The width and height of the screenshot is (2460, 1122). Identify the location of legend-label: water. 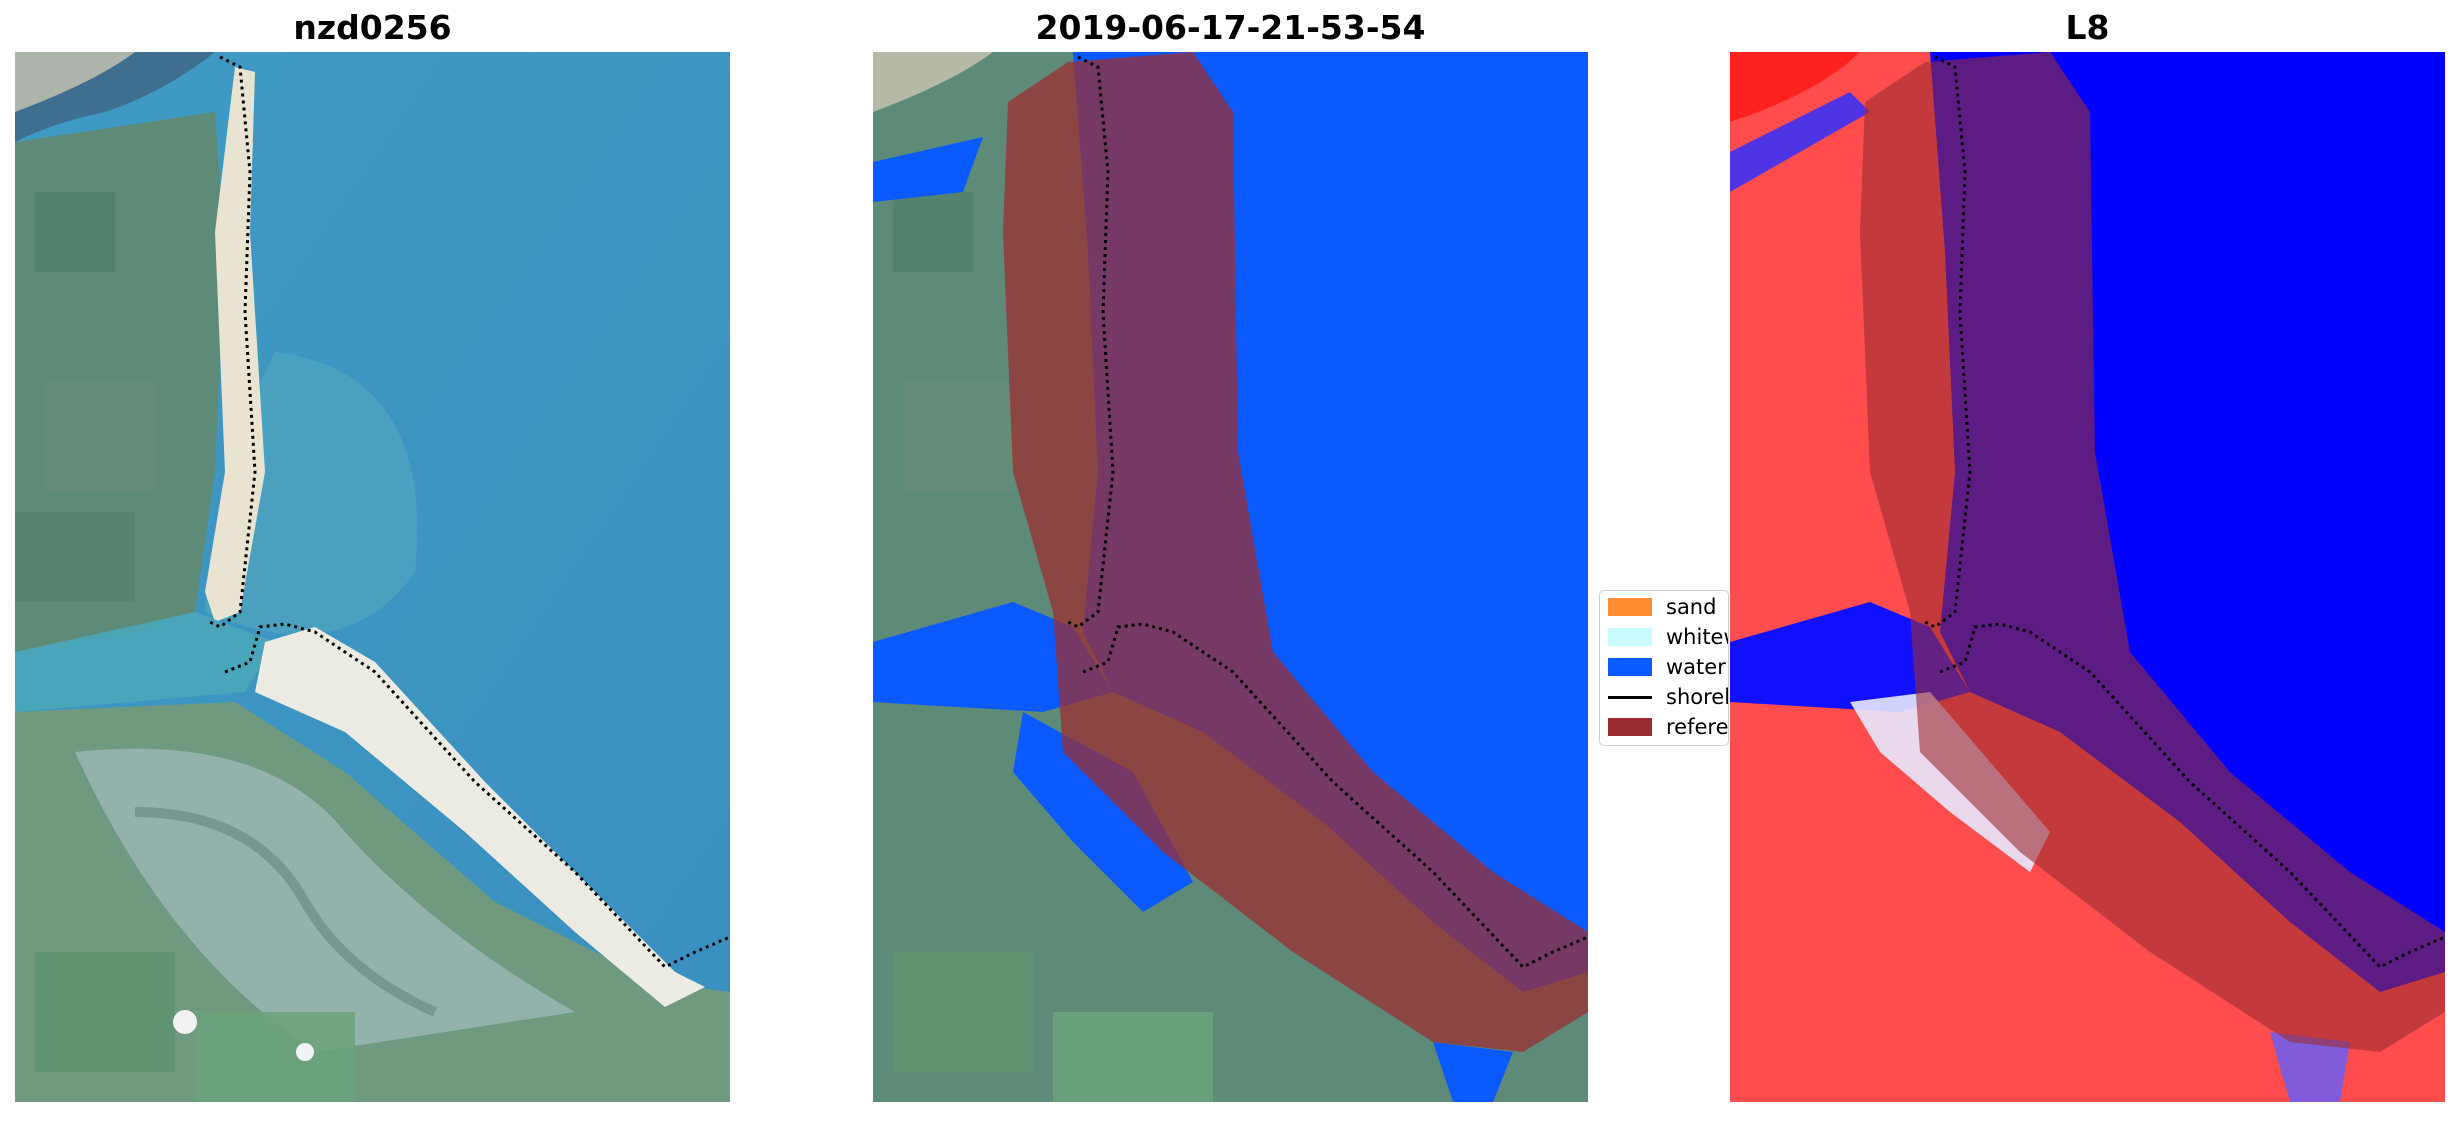
(1696, 667).